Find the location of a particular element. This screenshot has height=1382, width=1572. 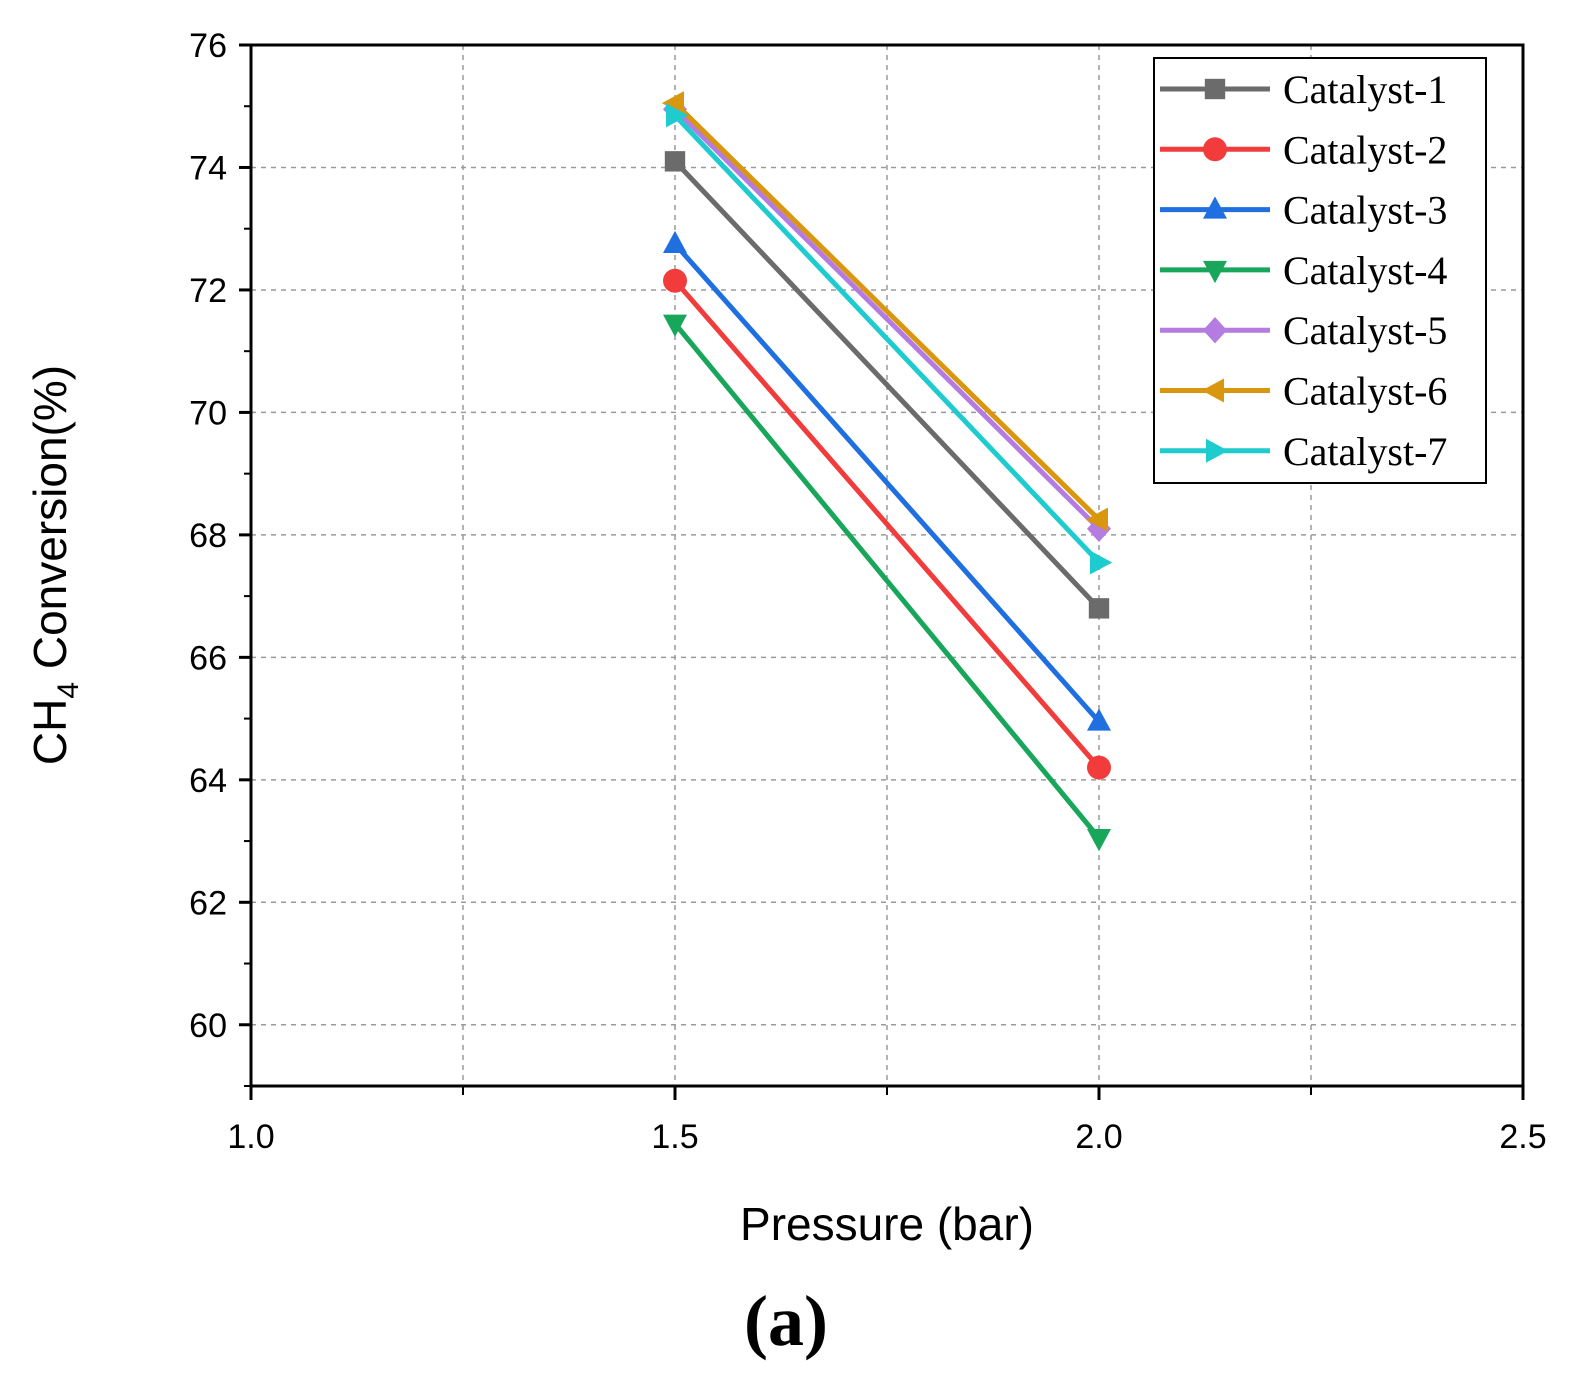

y-tick-label: 72 is located at coordinates (208, 291).